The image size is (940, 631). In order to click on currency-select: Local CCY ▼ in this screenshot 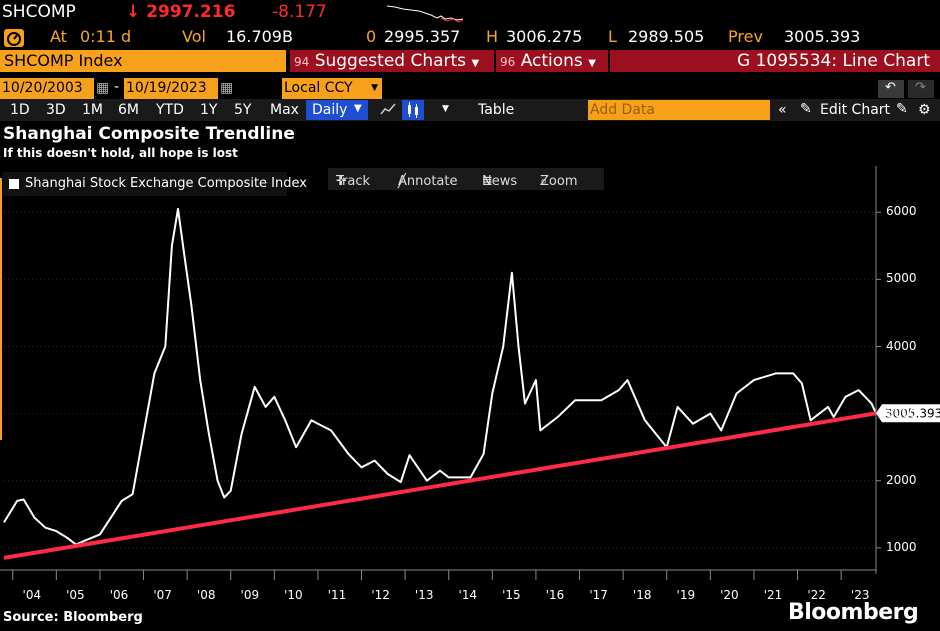, I will do `click(332, 88)`.